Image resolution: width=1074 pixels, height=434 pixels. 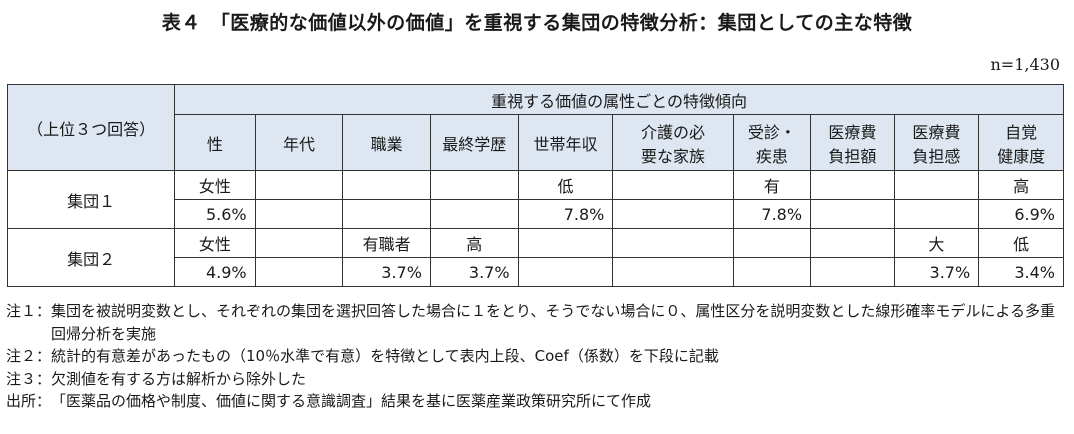 What do you see at coordinates (672, 156) in the screenshot?
I see `column-header-text: 要な家族` at bounding box center [672, 156].